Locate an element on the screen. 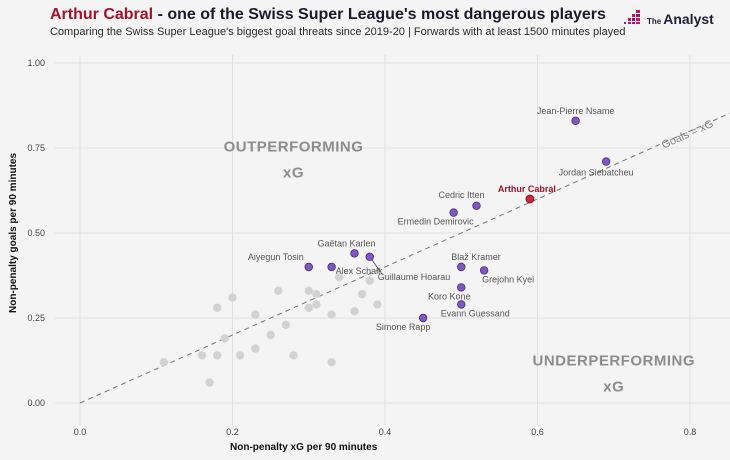  y-tick-label: 0.50 is located at coordinates (36, 233).